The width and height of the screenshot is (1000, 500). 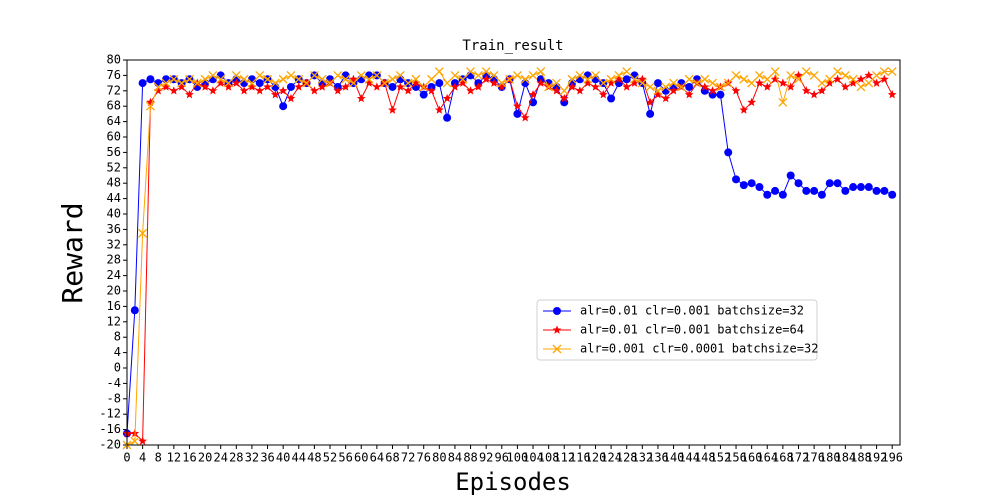 I want to click on x-tick-label: 16, so click(x=189, y=458).